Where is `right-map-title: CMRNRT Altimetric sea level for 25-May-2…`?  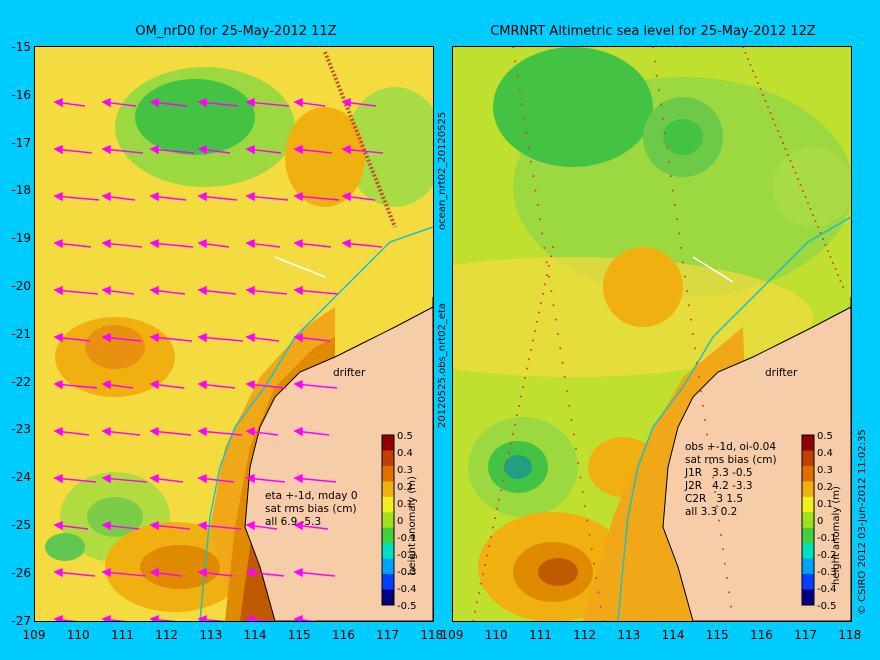 right-map-title: CMRNRT Altimetric sea level for 25-May-2… is located at coordinates (653, 31).